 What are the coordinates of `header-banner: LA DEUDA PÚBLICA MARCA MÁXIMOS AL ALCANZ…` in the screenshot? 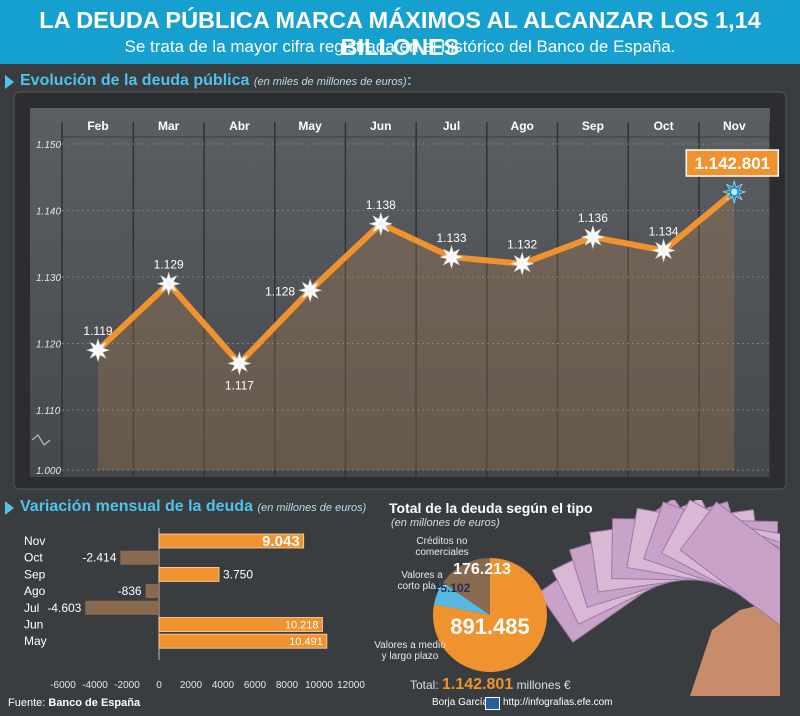 It's located at (400, 32).